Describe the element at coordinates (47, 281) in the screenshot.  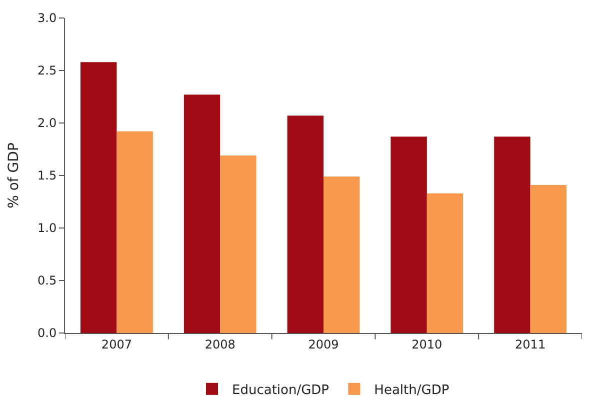
I see `y-tick-label: 0.5` at that location.